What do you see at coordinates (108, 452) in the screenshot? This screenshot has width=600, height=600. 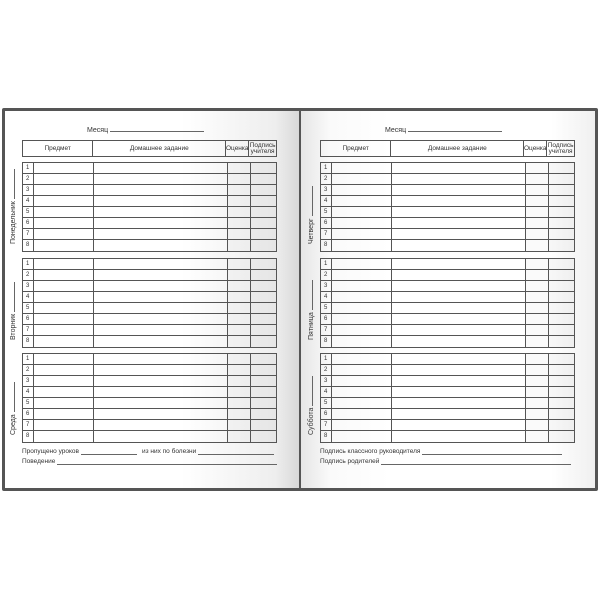 I see `missed-input-line` at bounding box center [108, 452].